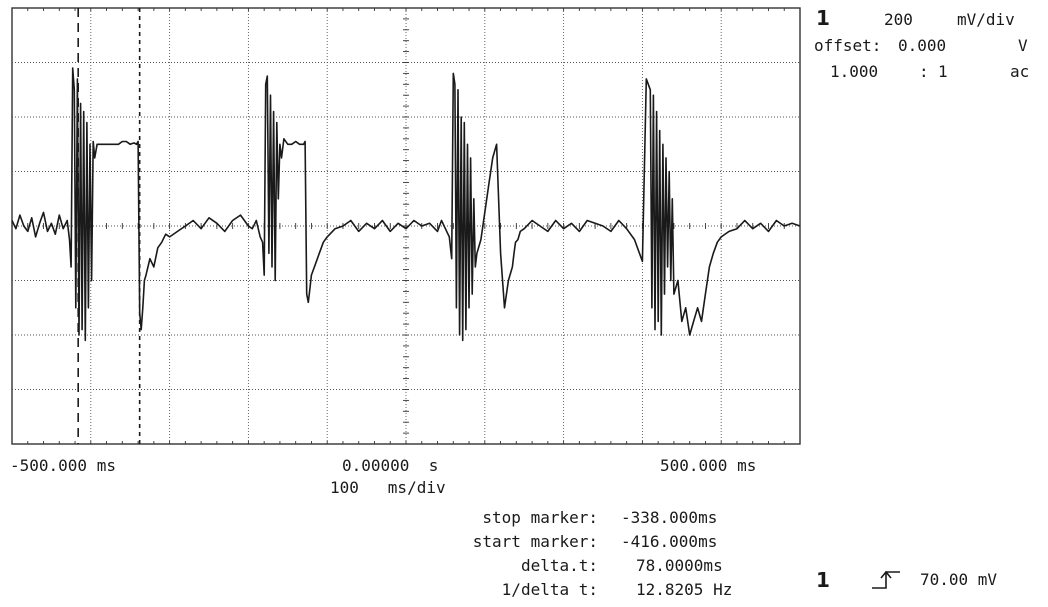 This screenshot has width=1048, height=607. I want to click on delta-t-value: 78.0000ms, so click(679, 565).